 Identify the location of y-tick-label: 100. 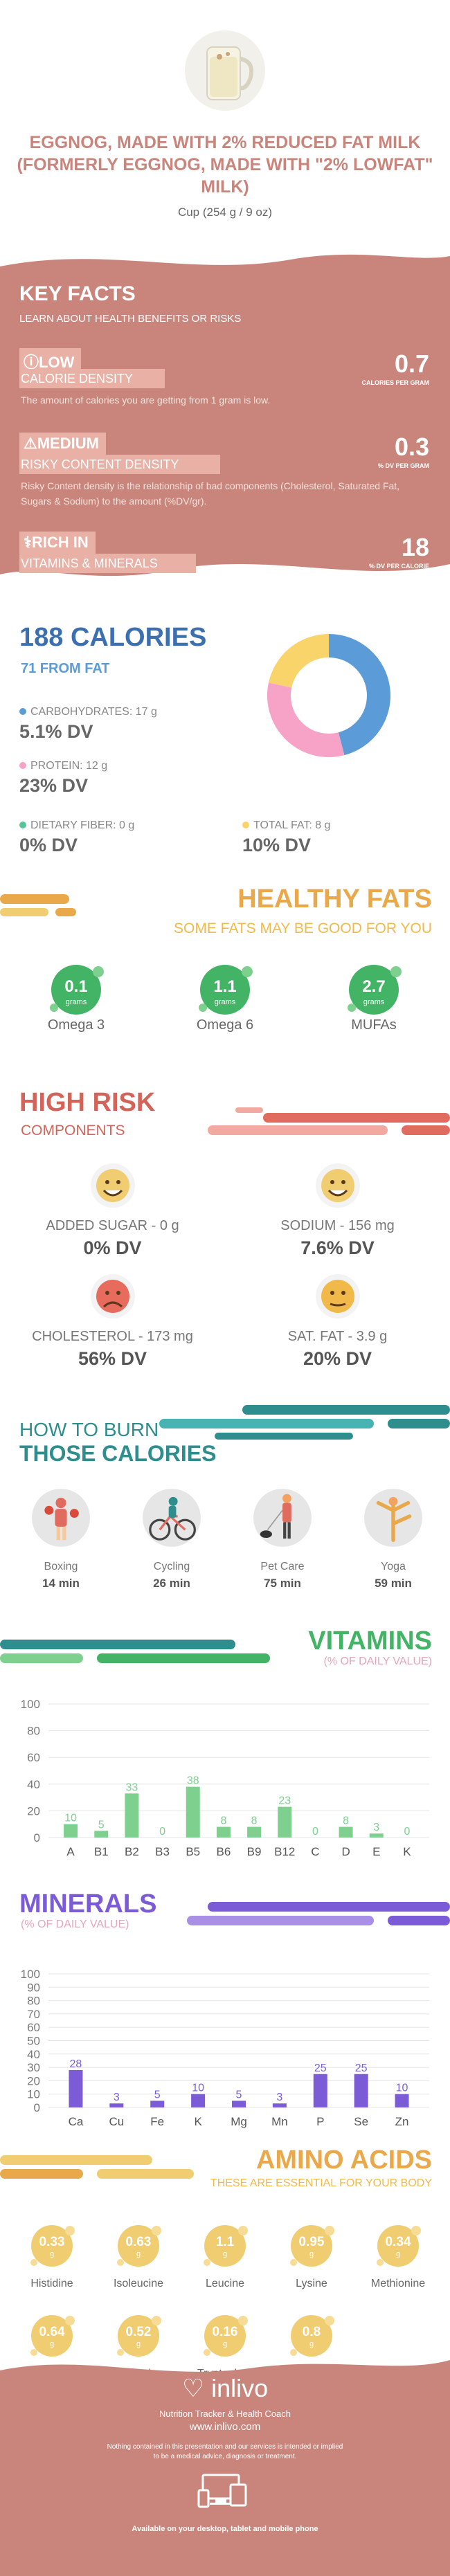
(30, 1704).